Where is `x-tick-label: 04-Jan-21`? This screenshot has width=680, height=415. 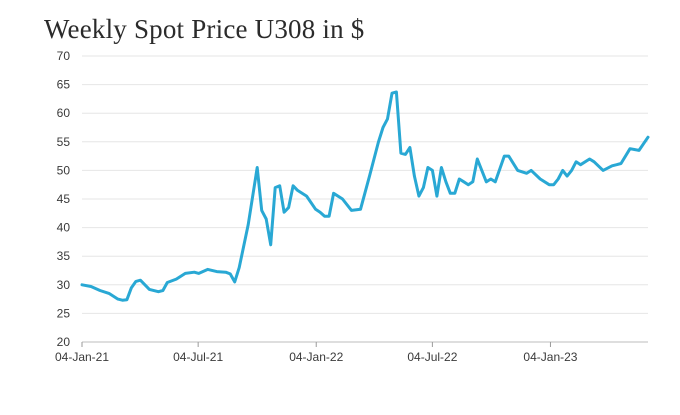 x-tick-label: 04-Jan-21 is located at coordinates (82, 357).